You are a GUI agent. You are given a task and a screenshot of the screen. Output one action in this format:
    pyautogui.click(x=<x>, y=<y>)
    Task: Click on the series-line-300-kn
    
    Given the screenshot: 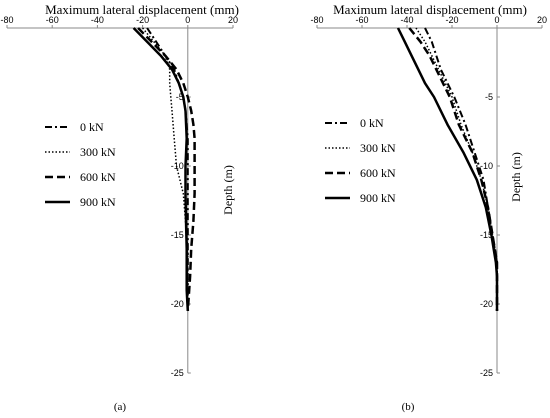 What is the action you would take?
    pyautogui.click(x=456, y=169)
    